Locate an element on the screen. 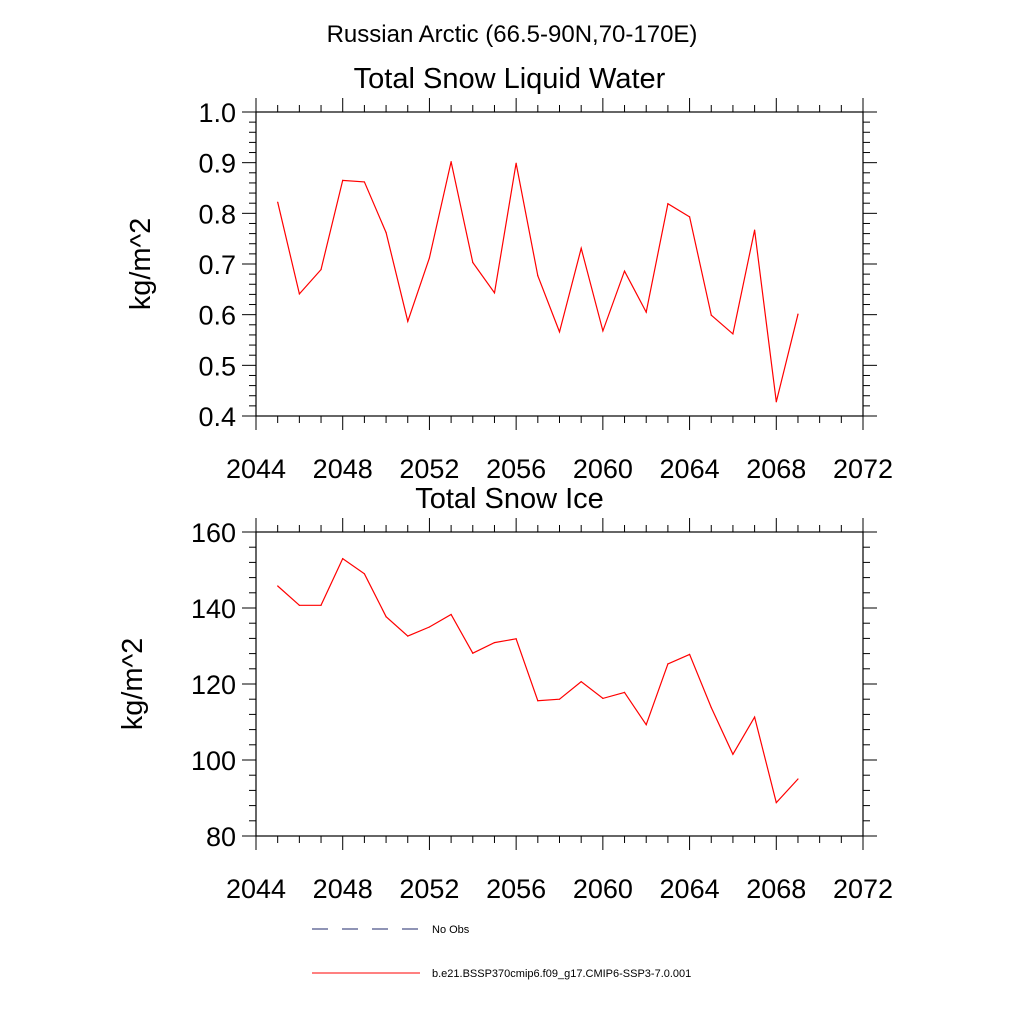  y-tick-label: 1.0 is located at coordinates (217, 113).